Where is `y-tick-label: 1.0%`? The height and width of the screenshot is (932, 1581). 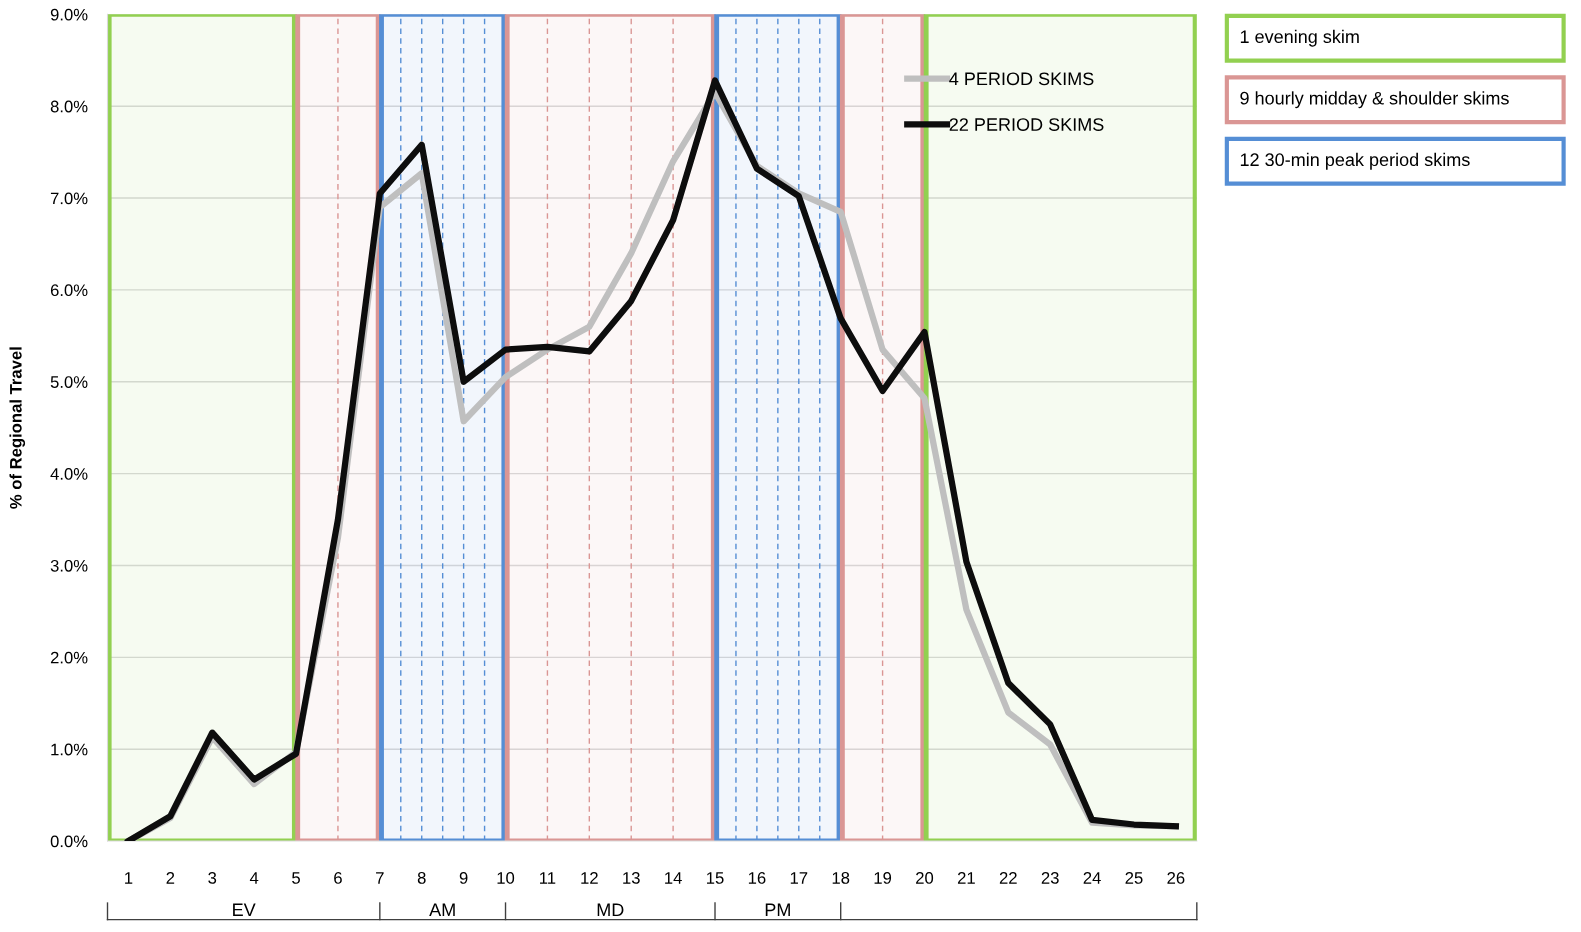 y-tick-label: 1.0% is located at coordinates (69, 749).